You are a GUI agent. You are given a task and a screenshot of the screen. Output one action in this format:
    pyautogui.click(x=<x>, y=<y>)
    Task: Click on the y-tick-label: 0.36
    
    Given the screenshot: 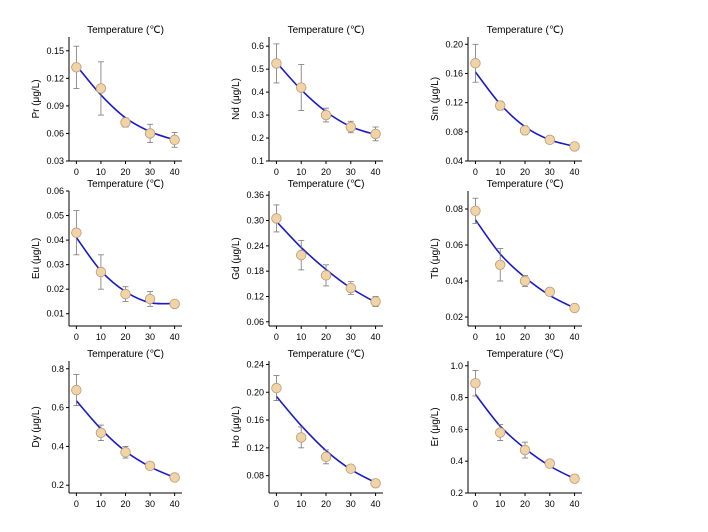 What is the action you would take?
    pyautogui.click(x=255, y=195)
    